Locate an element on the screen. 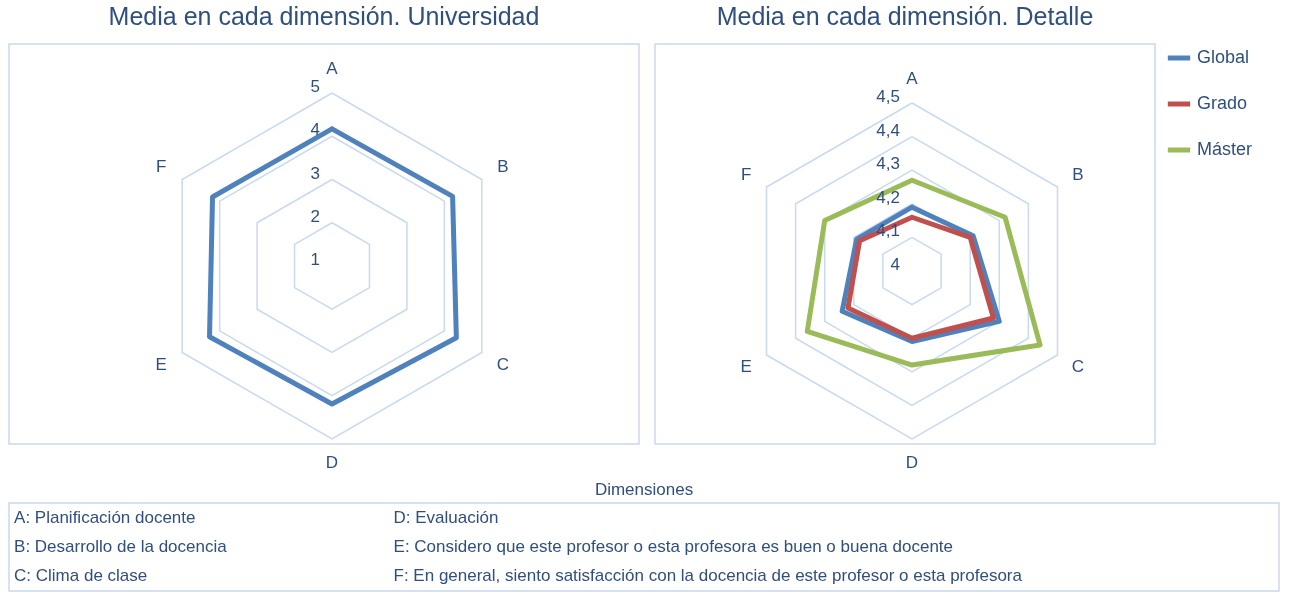 The height and width of the screenshot is (610, 1289). chart-title: Media en cada dimensión. Detalle is located at coordinates (905, 16).